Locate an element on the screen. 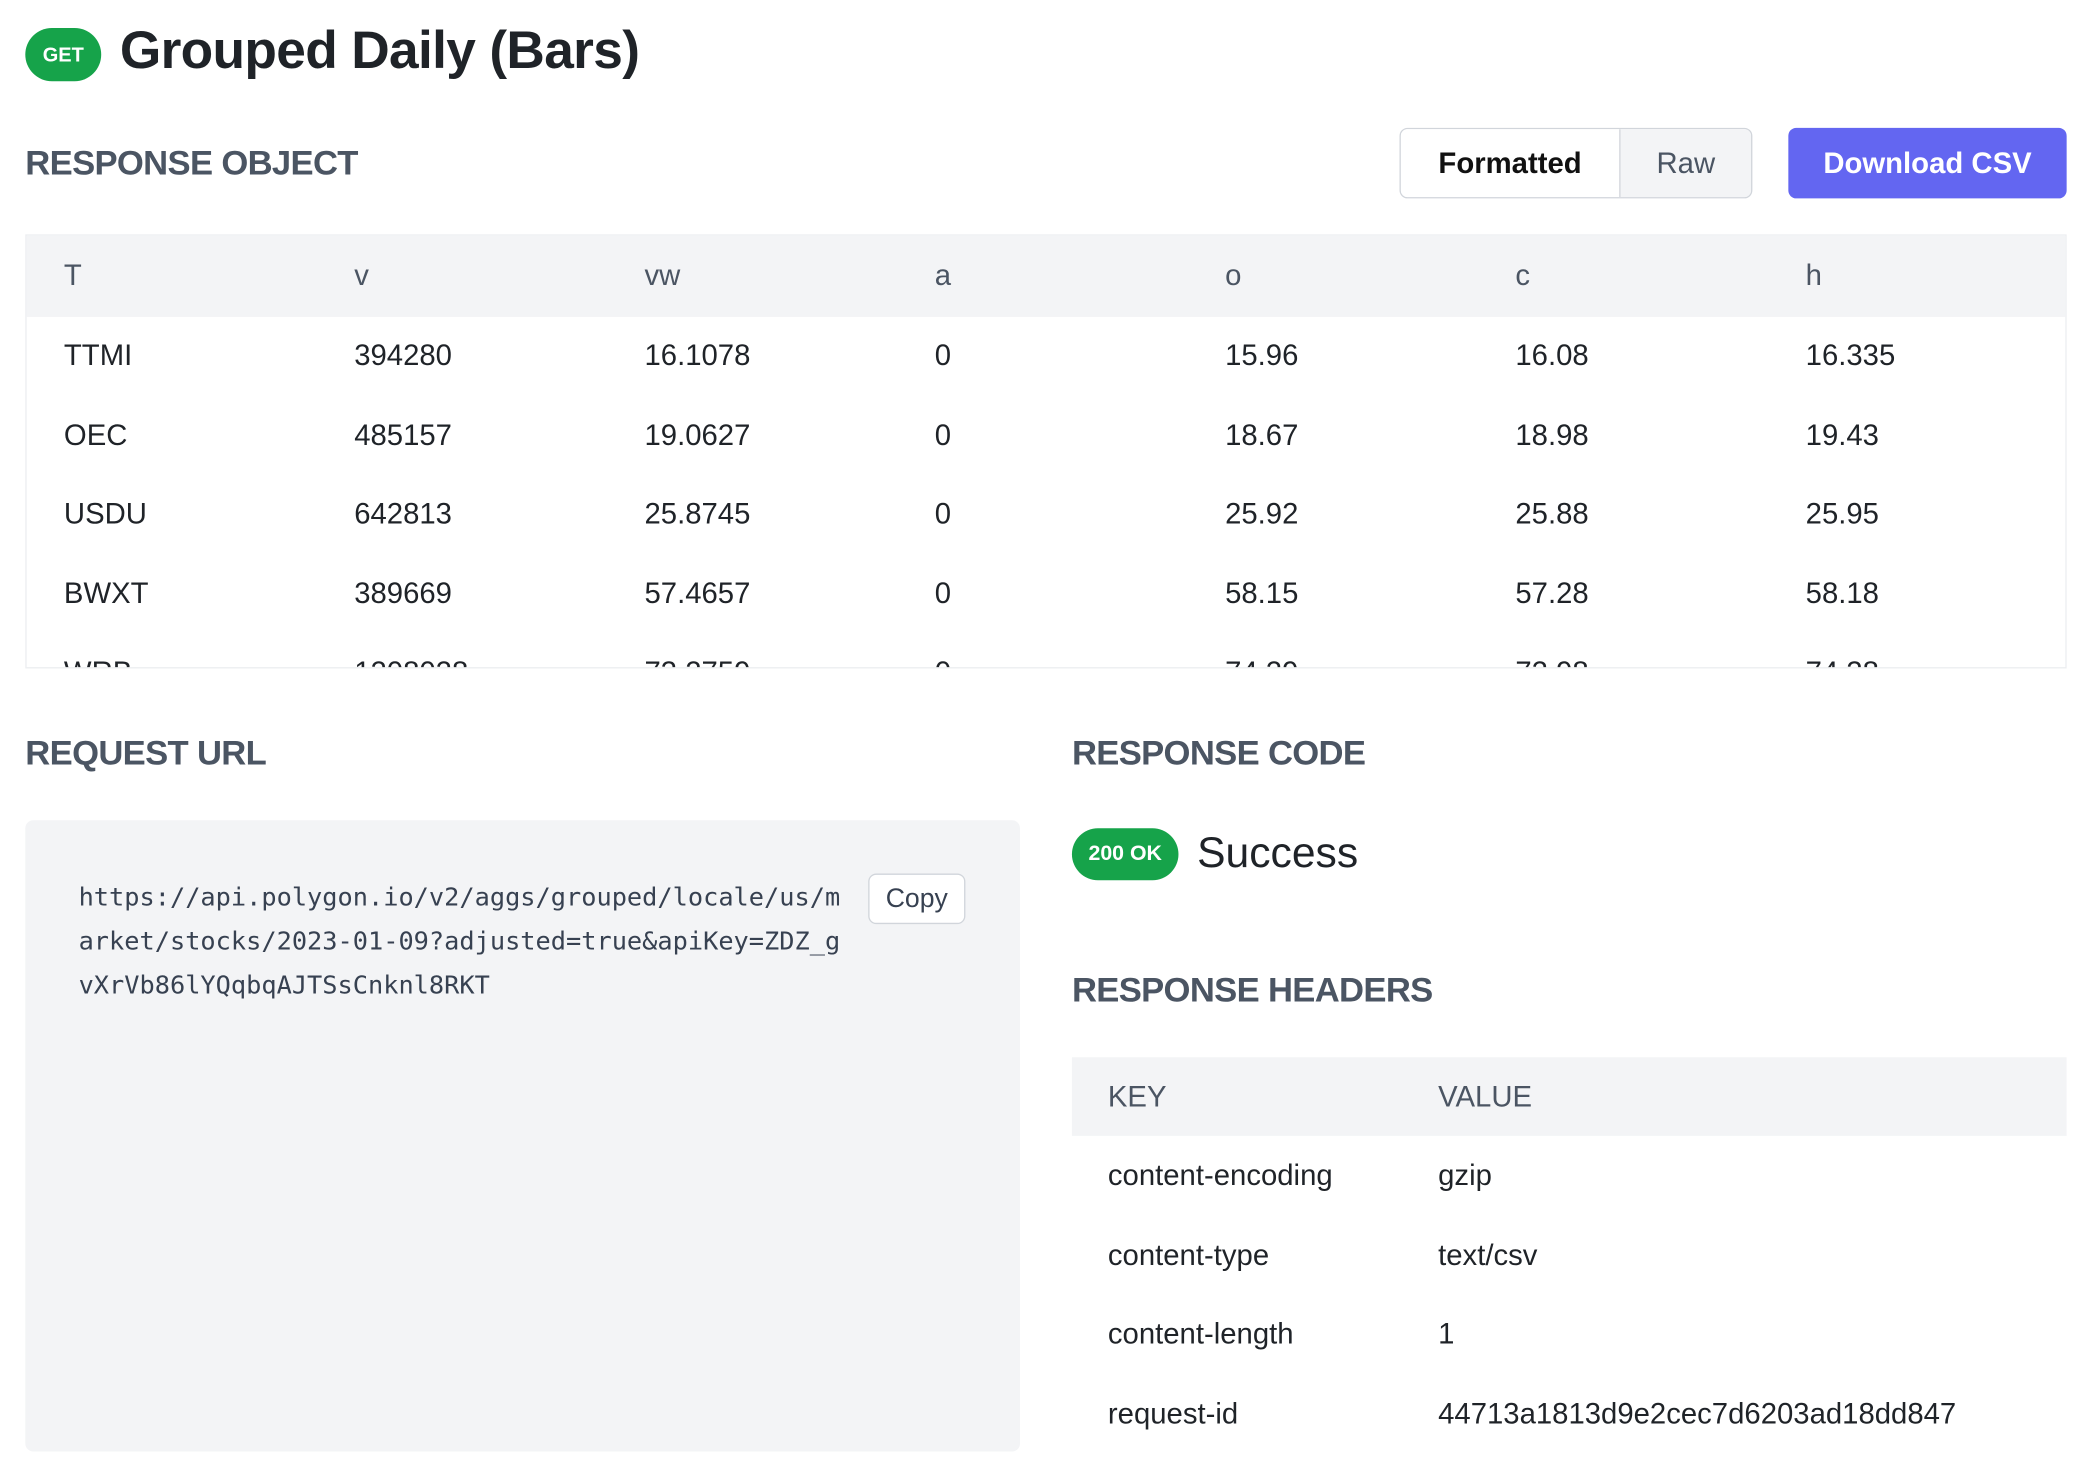 This screenshot has width=2088, height=1480. section-heading: RESPONSE HEADERS is located at coordinates (1252, 989).